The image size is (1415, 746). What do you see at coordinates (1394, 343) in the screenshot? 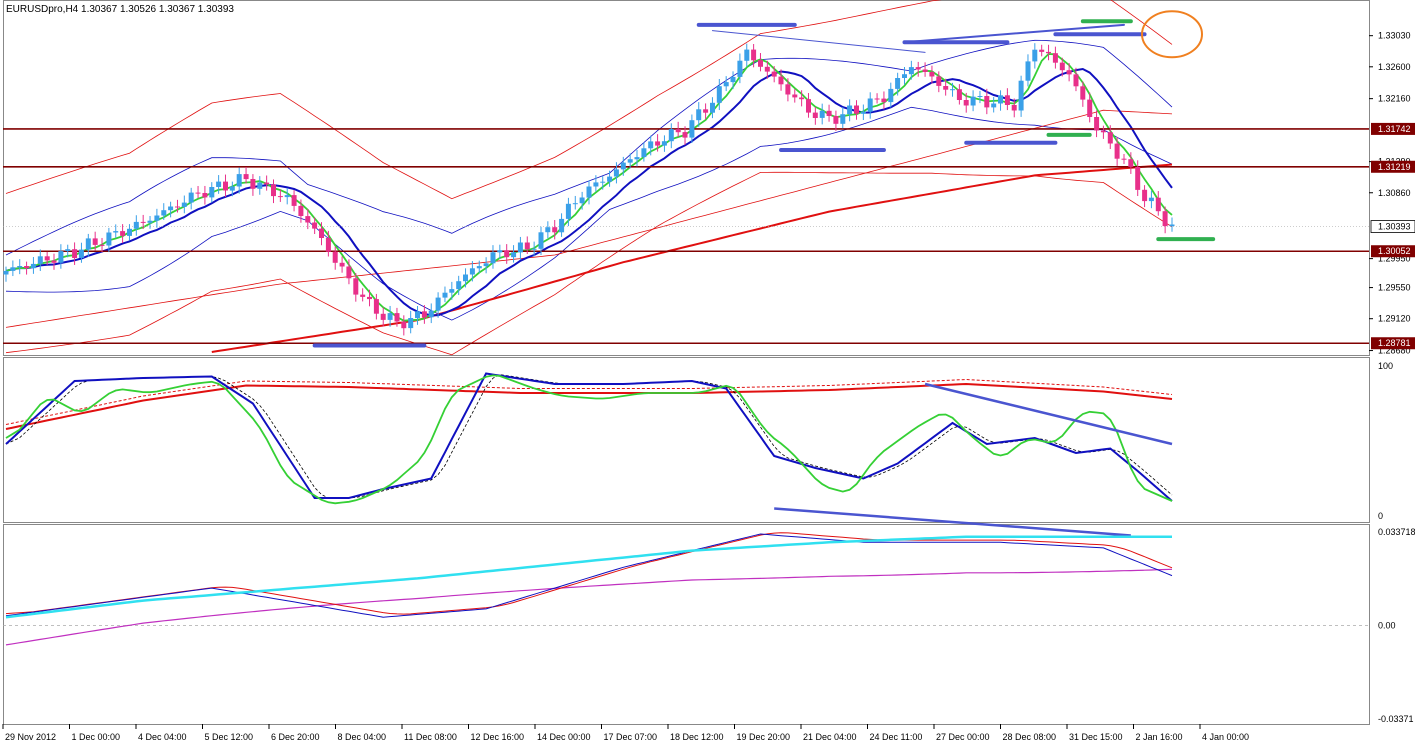
I see `level-price-label: 1.28781` at bounding box center [1394, 343].